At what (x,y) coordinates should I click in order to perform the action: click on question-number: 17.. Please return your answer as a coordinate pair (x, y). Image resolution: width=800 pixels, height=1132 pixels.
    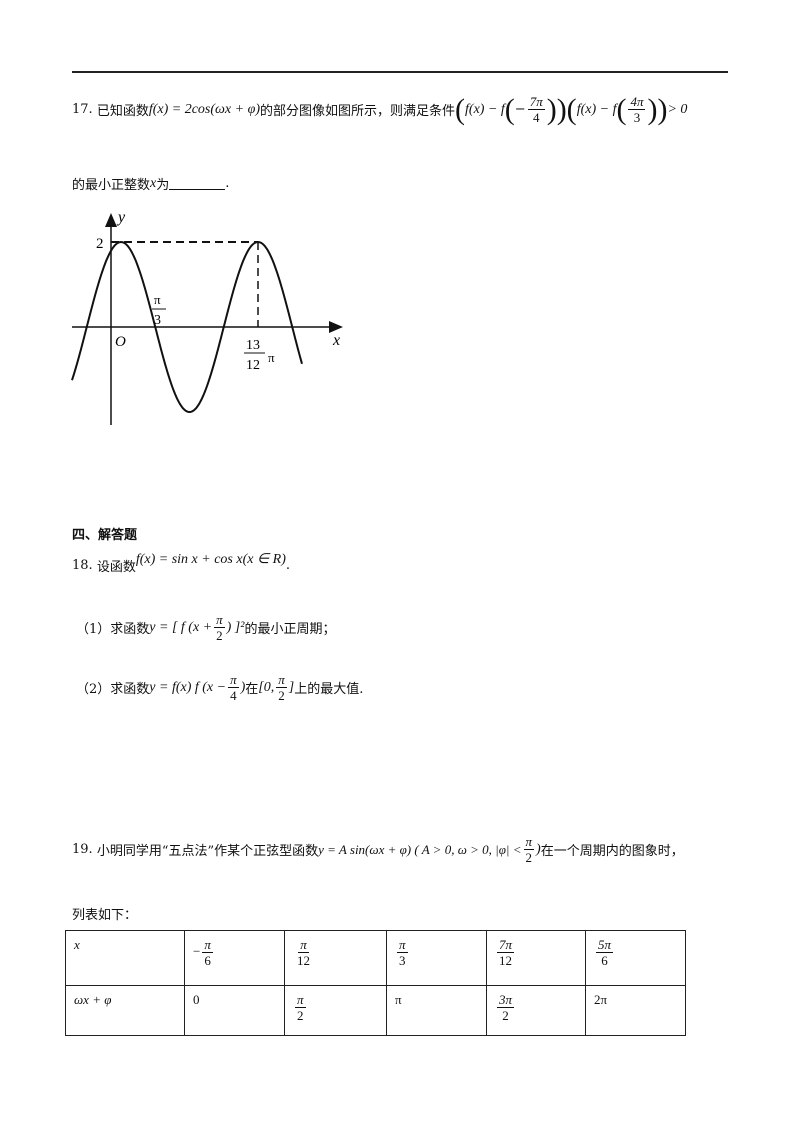
    Looking at the image, I should click on (82, 109).